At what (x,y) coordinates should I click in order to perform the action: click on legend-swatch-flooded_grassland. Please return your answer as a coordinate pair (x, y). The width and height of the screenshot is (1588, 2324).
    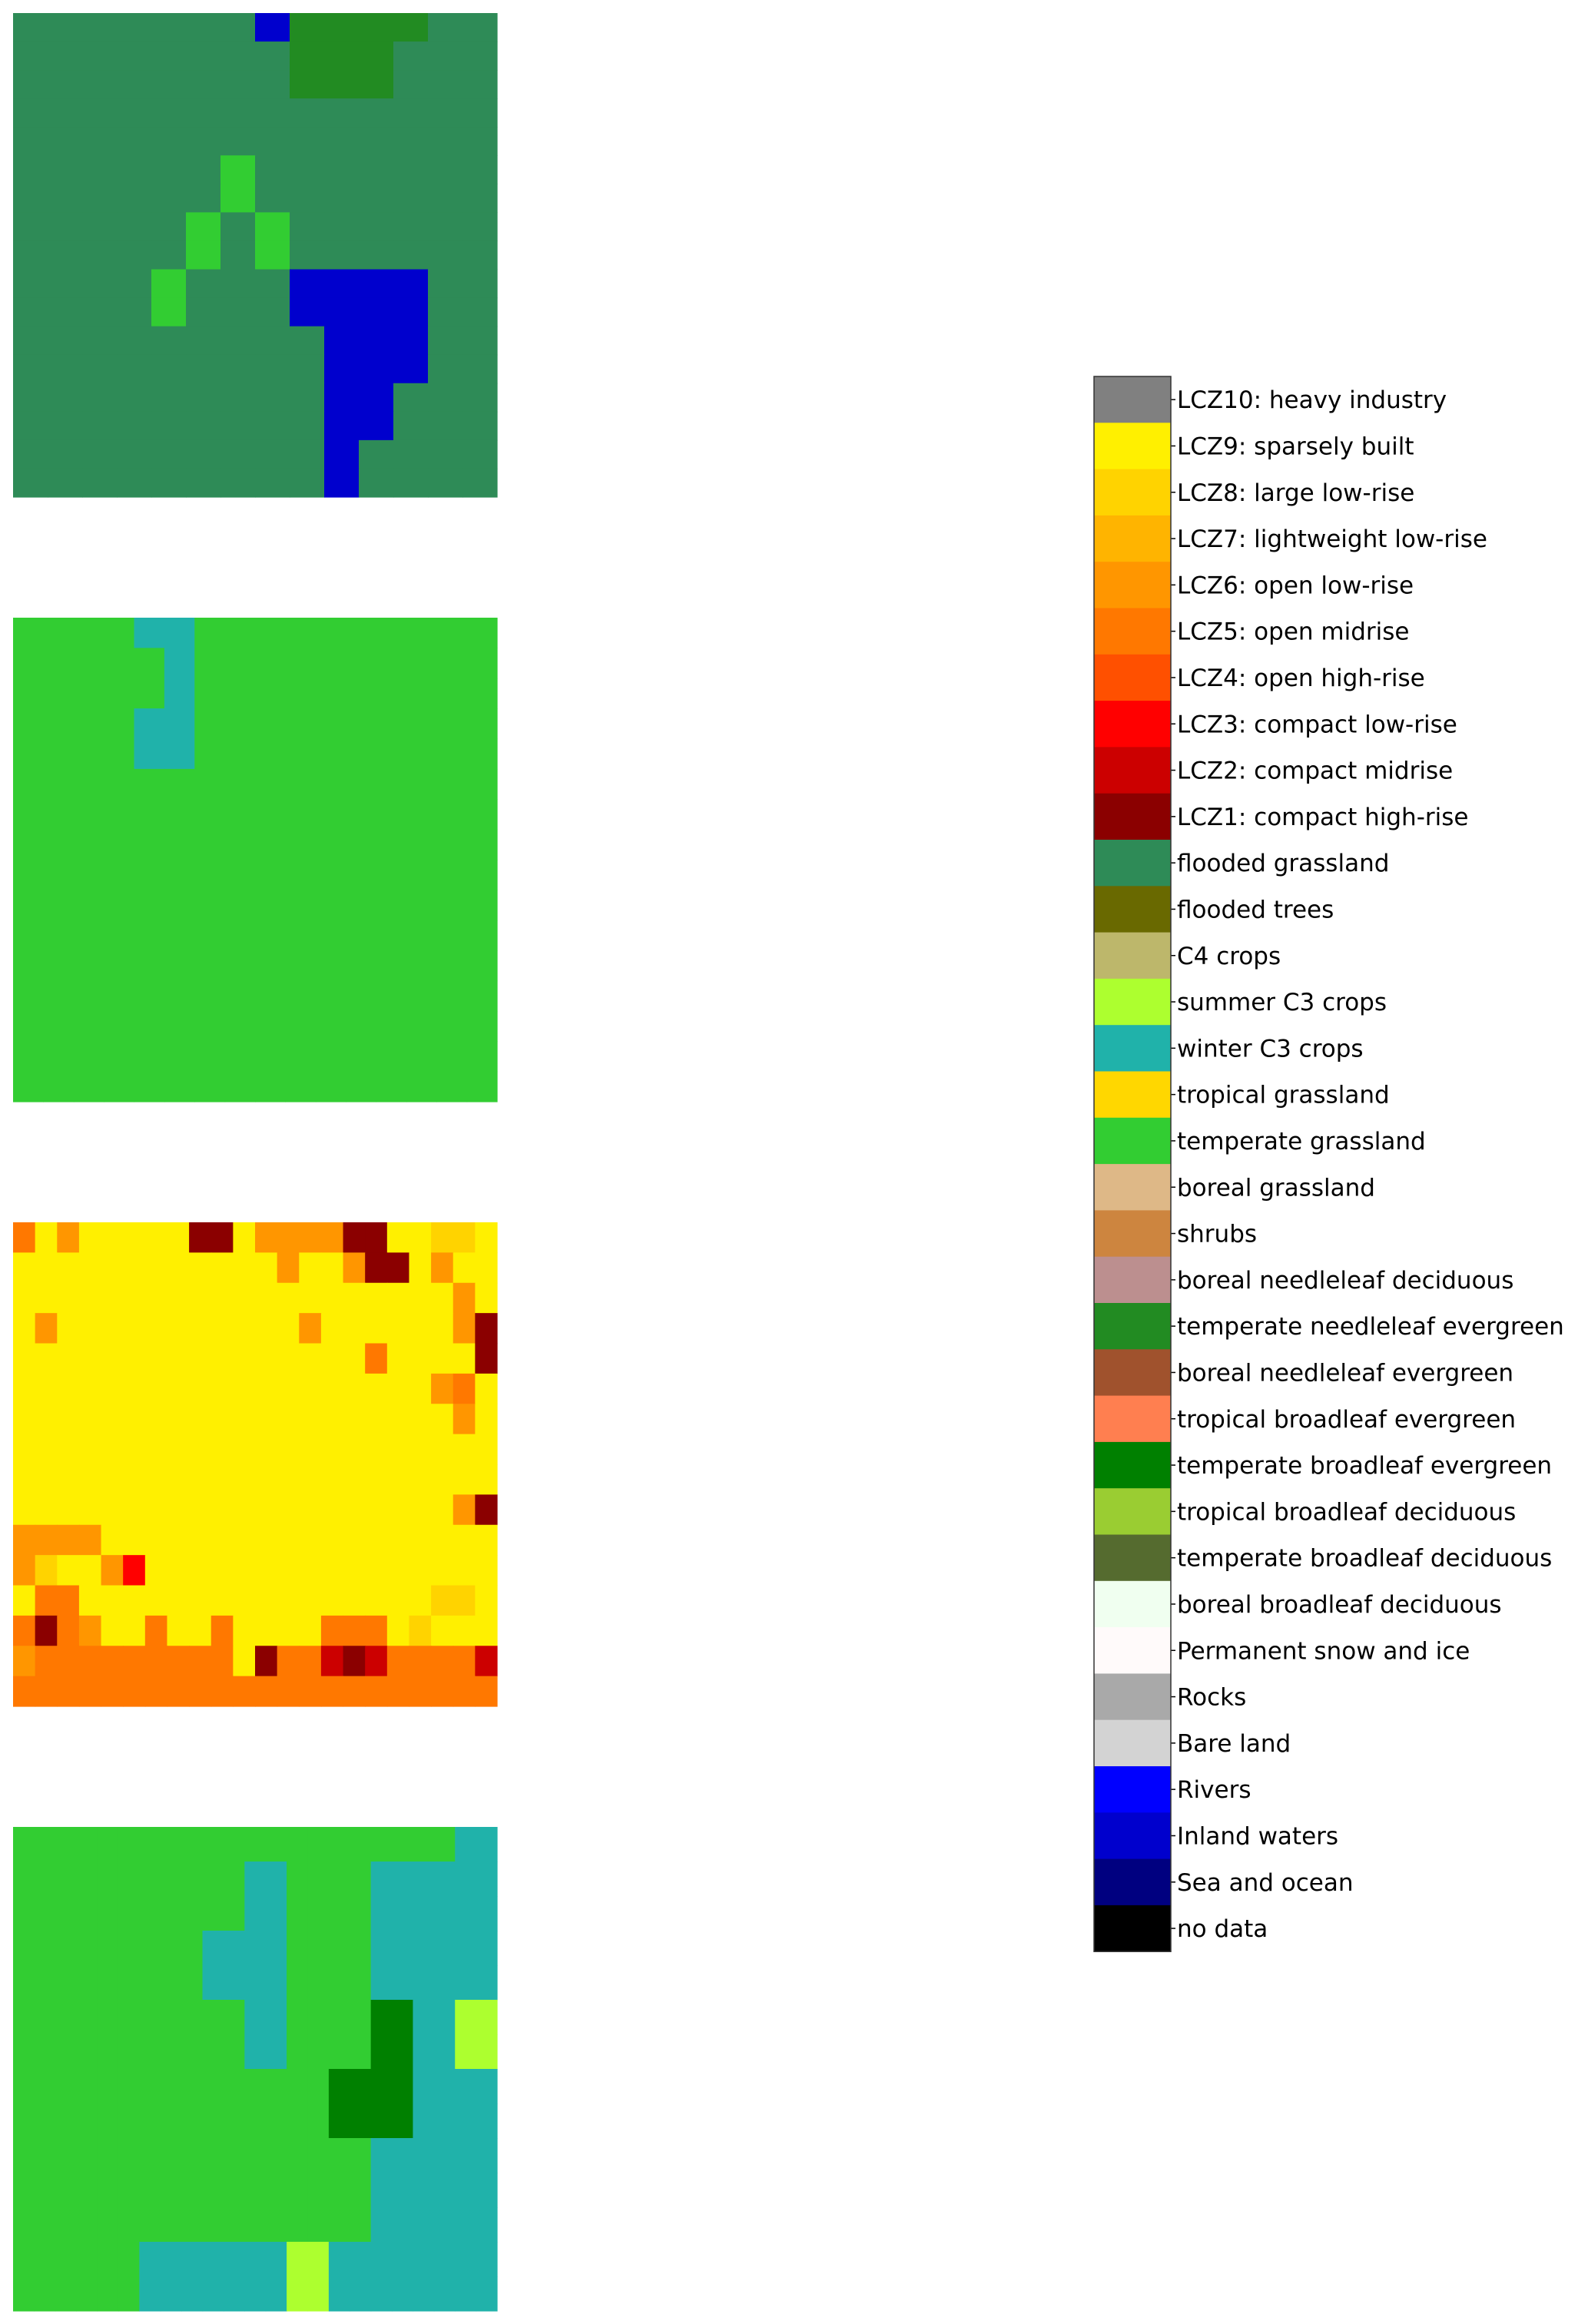
    Looking at the image, I should click on (1132, 863).